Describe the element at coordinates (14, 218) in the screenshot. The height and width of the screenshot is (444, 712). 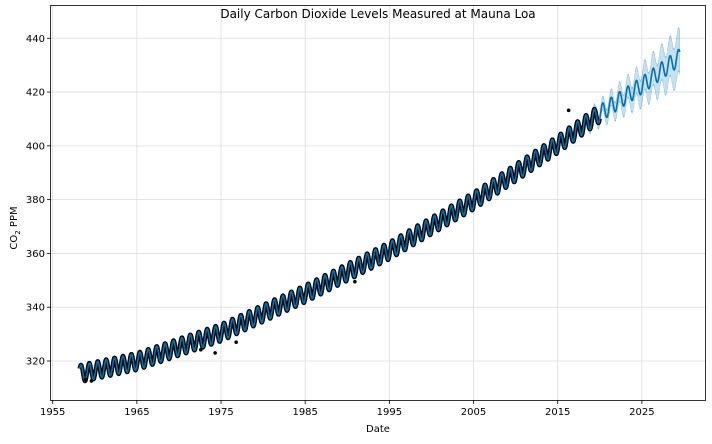
I see `y-axis-label-unit: PPM` at that location.